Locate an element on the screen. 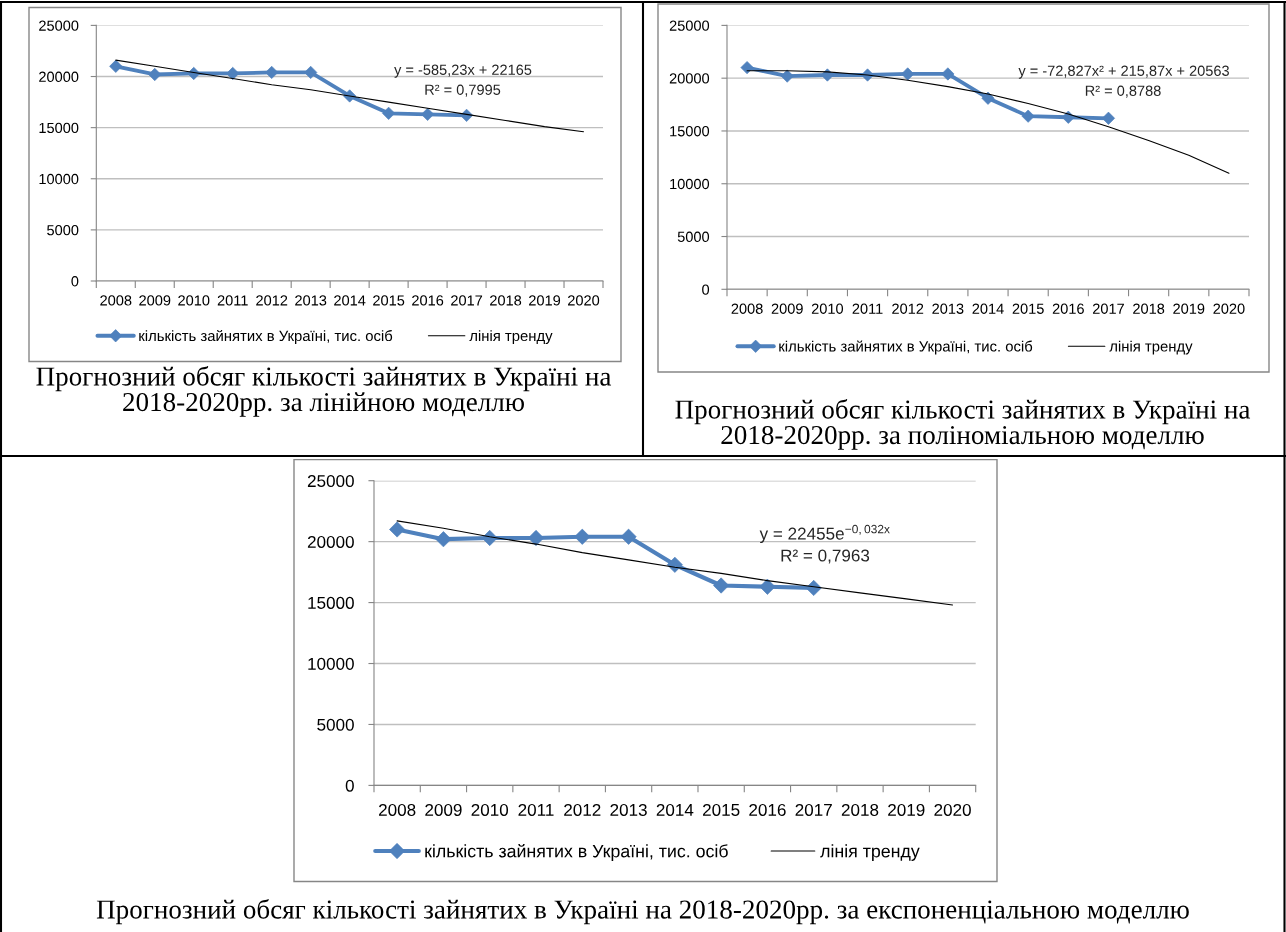  annotation: R² = 0,8788 is located at coordinates (1123, 91).